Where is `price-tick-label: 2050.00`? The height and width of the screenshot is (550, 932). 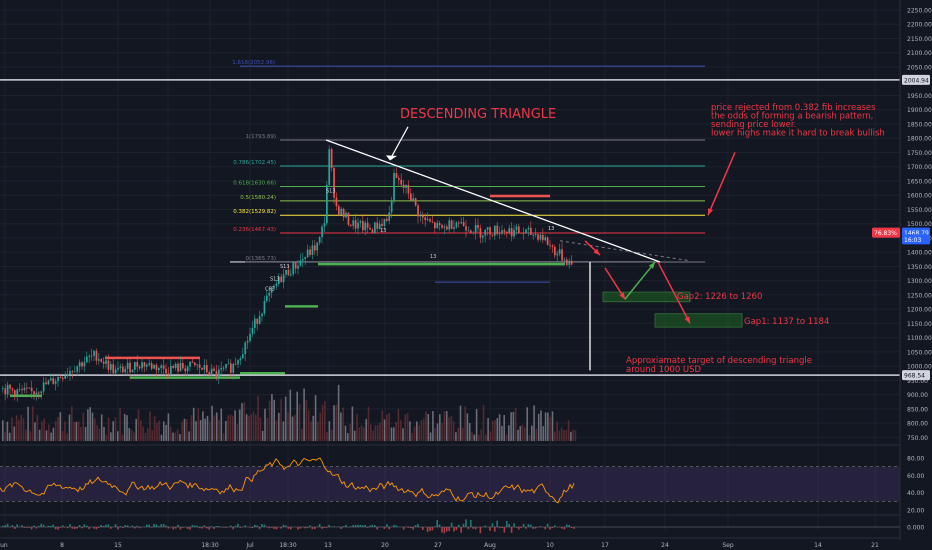
price-tick-label: 2050.00 is located at coordinates (919, 67).